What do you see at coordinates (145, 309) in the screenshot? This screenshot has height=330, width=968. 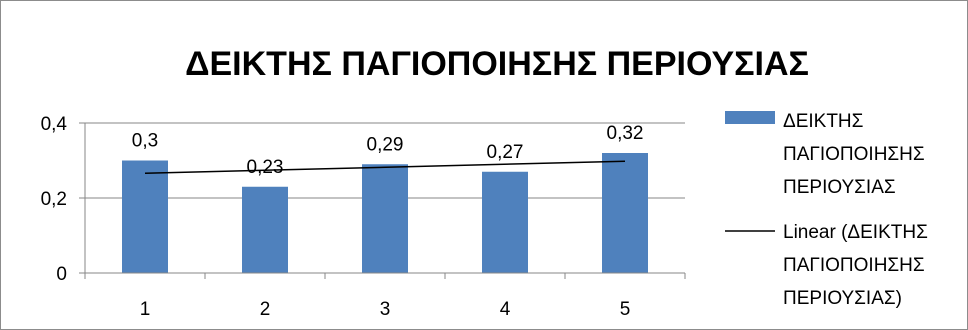 I see `x-tick-label: 1` at bounding box center [145, 309].